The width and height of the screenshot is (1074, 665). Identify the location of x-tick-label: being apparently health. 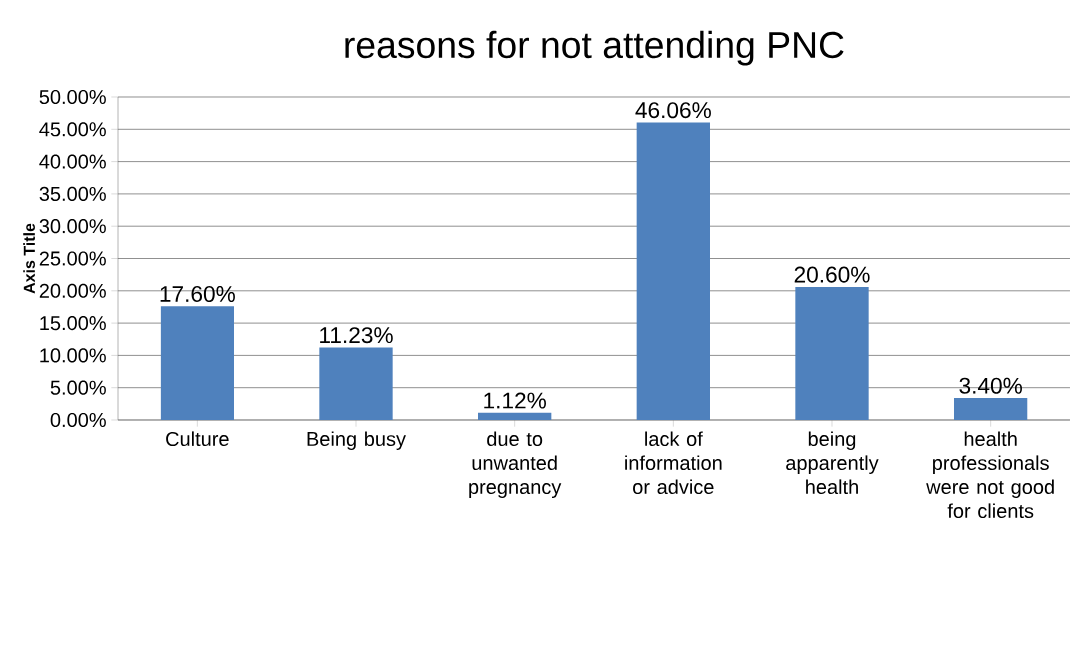
(832, 463).